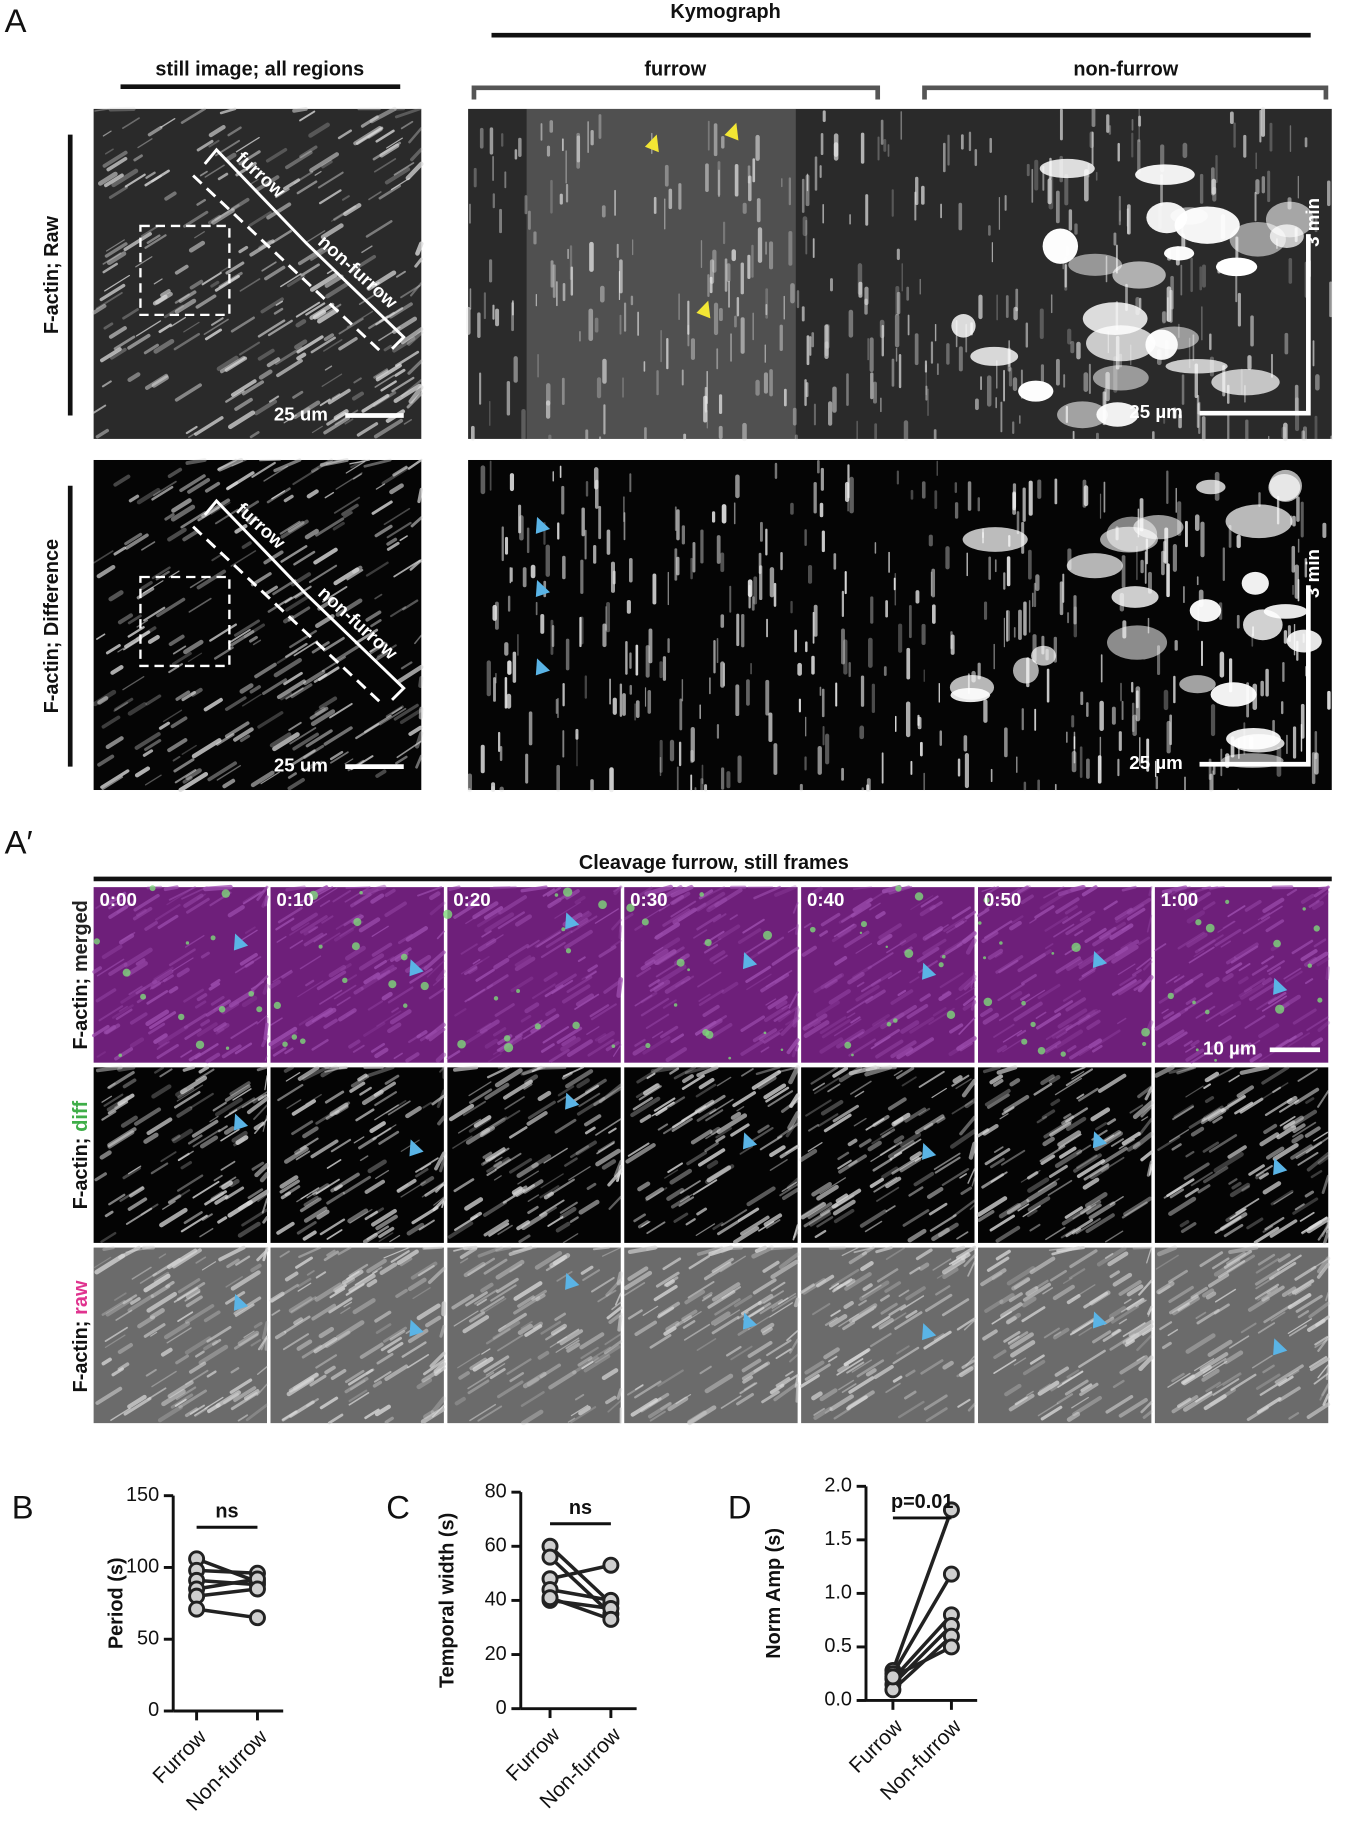 The width and height of the screenshot is (1354, 1848). I want to click on arrowhead, so click(543, 667).